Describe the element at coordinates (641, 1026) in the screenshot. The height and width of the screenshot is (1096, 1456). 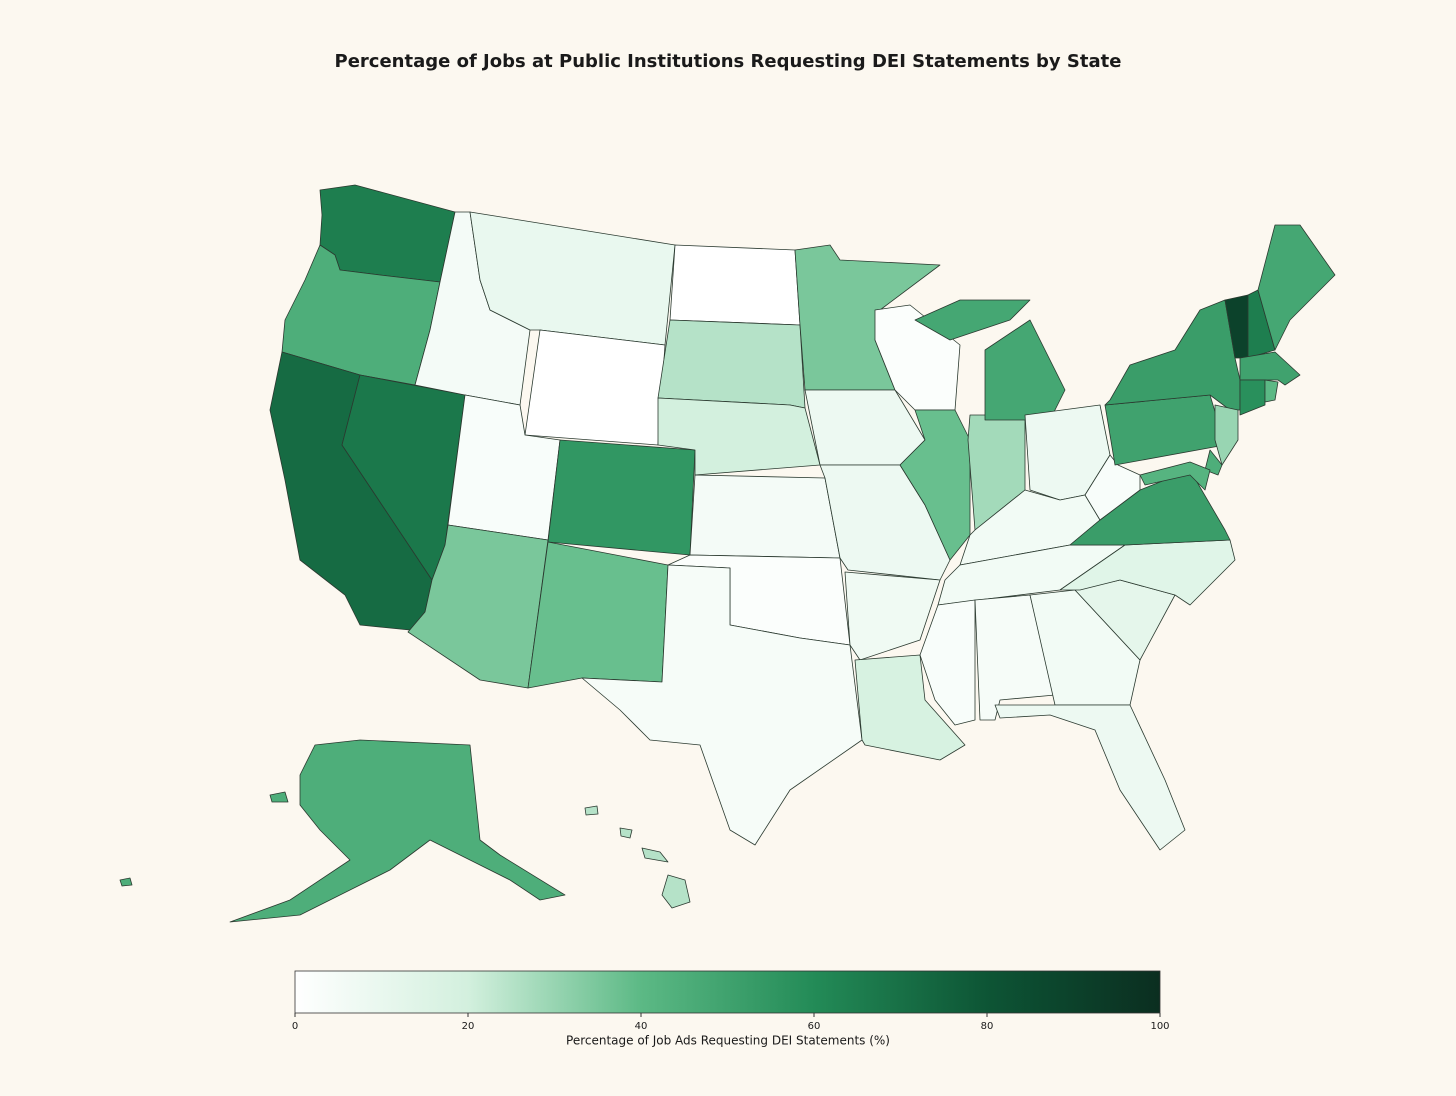
I see `colorbar-tick-label: 40` at that location.